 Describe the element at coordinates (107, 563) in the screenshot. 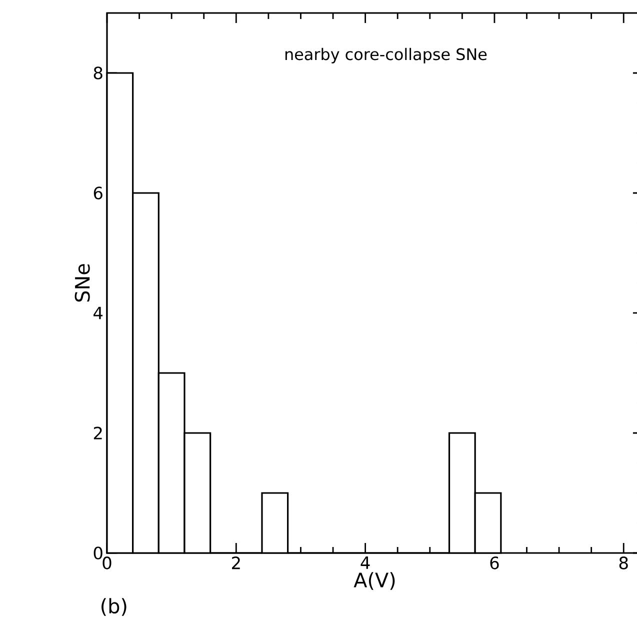

I see `x-tick-label: 0` at that location.